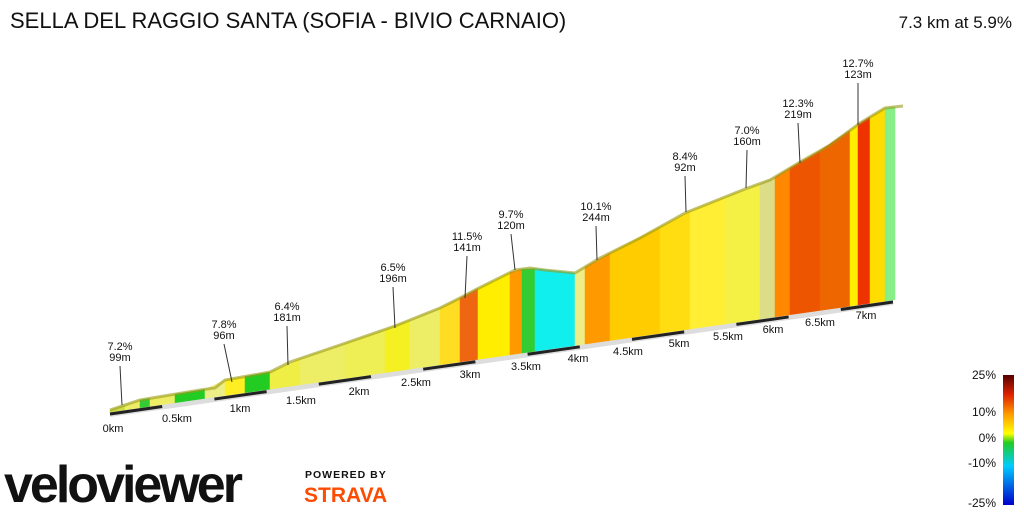  Describe the element at coordinates (684, 157) in the screenshot. I see `annotation-gradient: 8.4%` at that location.